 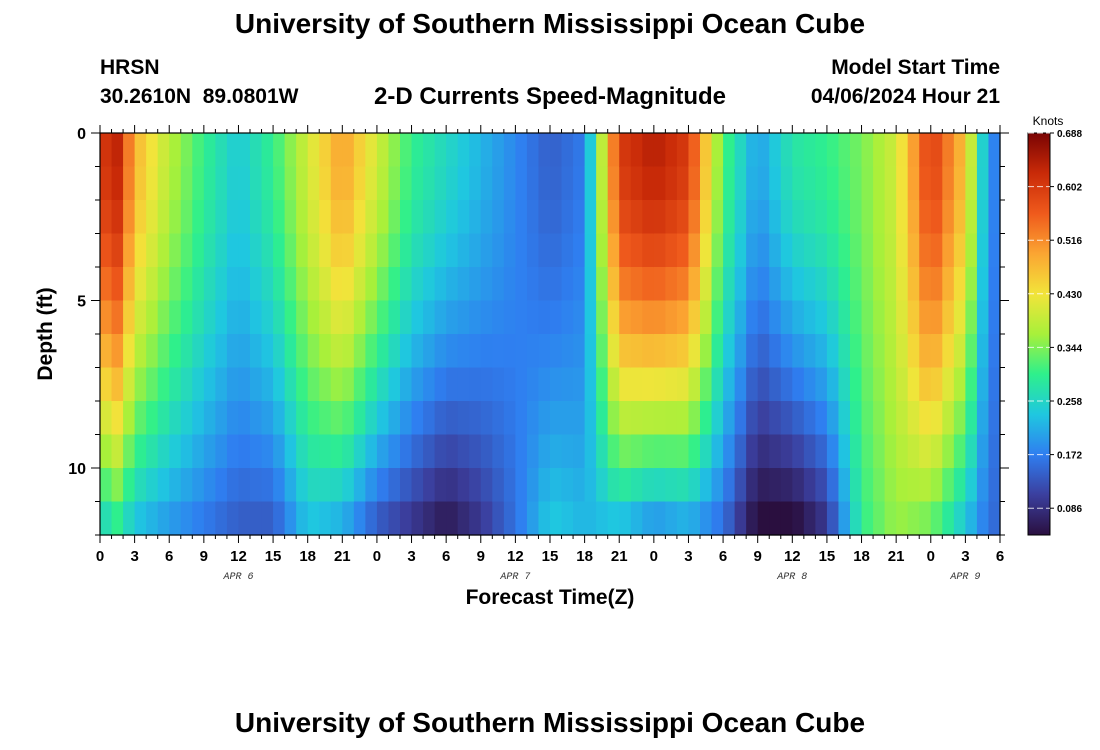 I want to click on colorbar-tick-label: 0.172, so click(x=1069, y=456).